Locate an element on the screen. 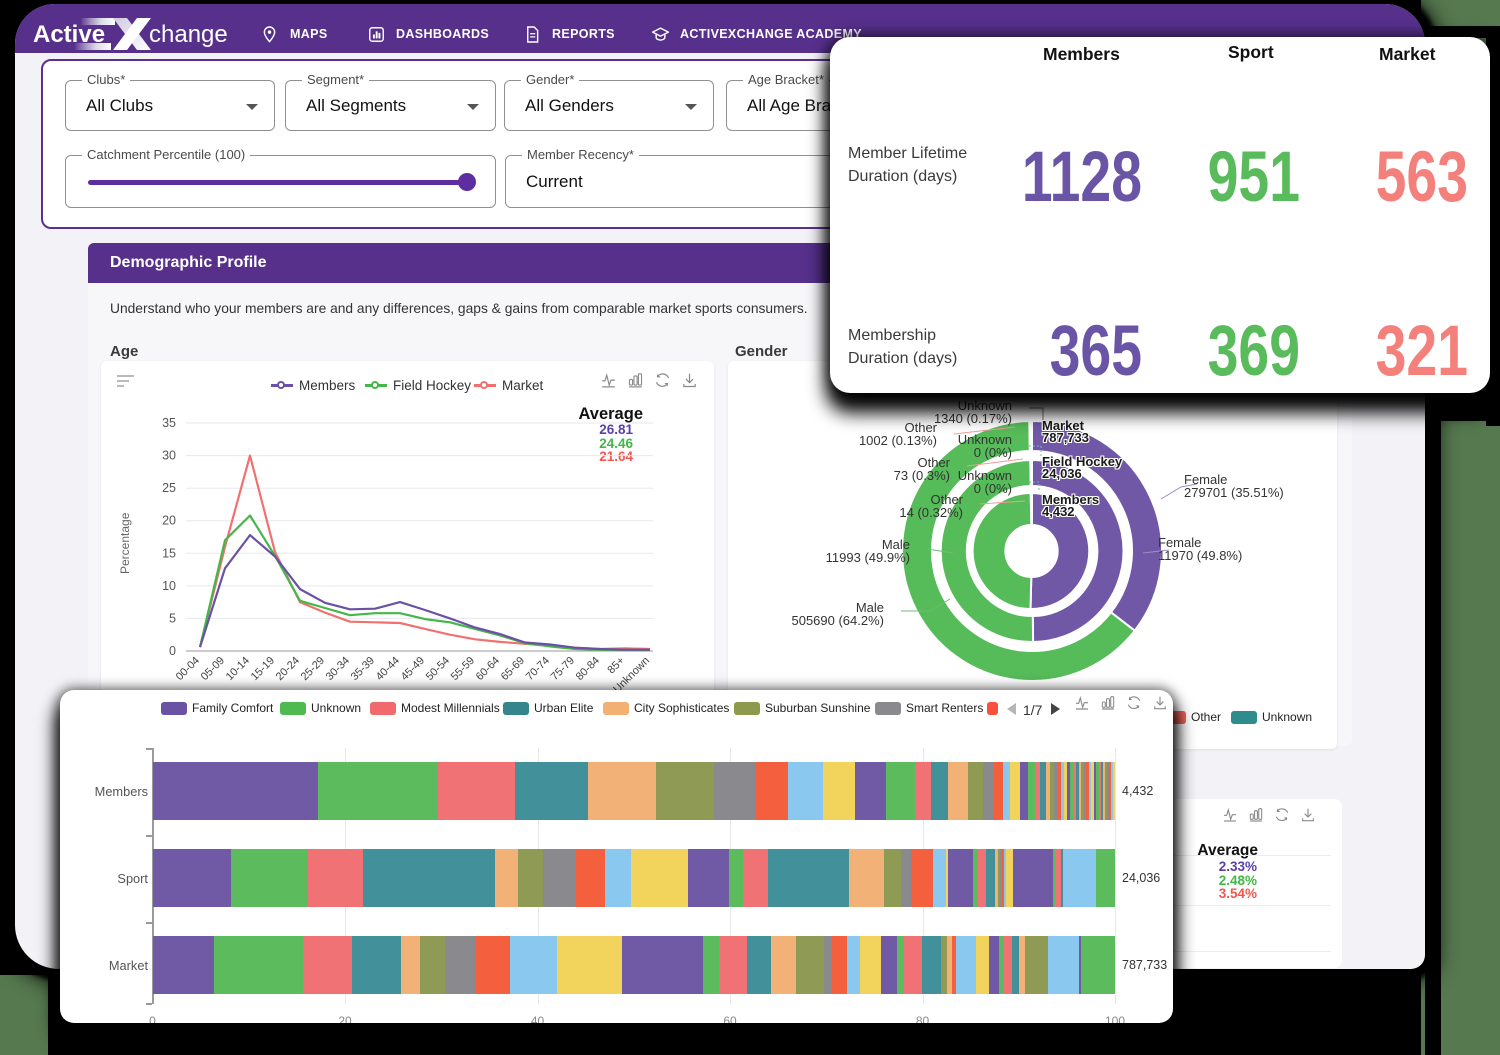 The image size is (1500, 1055). svg-text: 10 is located at coordinates (169, 586).